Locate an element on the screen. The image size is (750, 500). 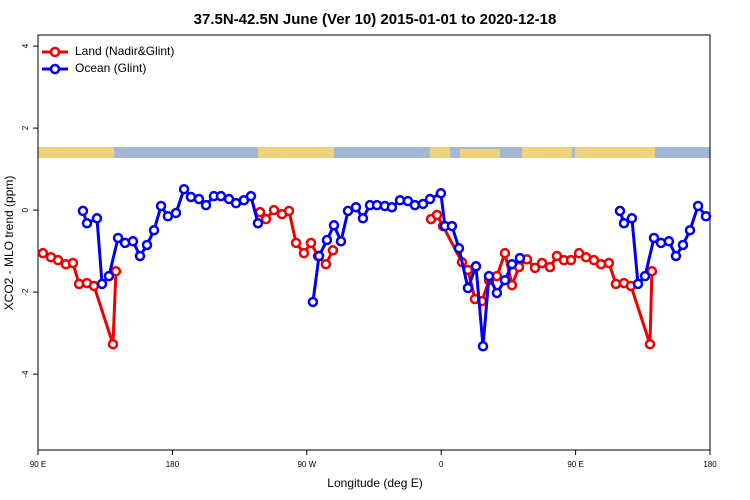
map-strip is located at coordinates (374, 152).